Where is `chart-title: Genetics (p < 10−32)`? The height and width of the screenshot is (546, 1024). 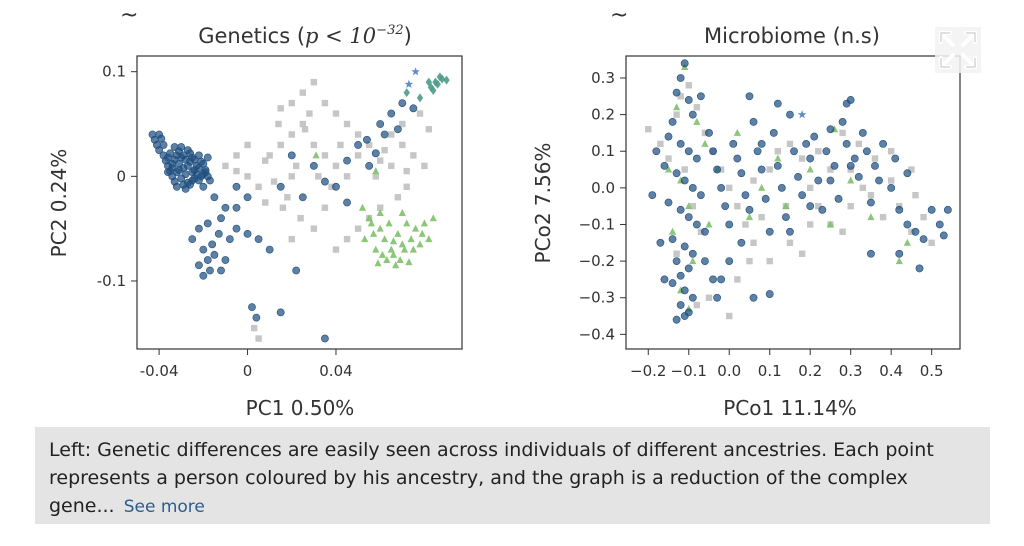
chart-title: Genetics (p < 10−32) is located at coordinates (305, 35).